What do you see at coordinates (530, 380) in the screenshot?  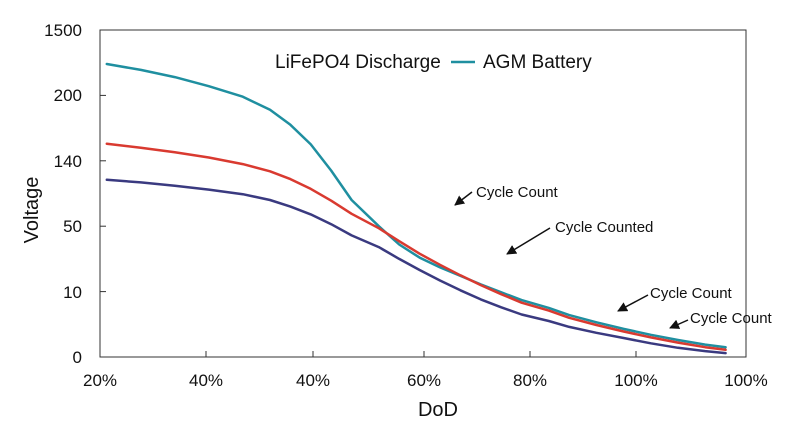 I see `x-tick-label: 80%` at bounding box center [530, 380].